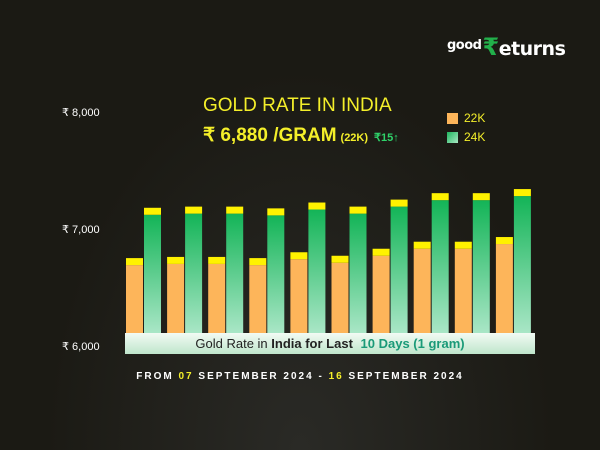  Describe the element at coordinates (522, 264) in the screenshot. I see `bar-24k-16-sep` at that location.